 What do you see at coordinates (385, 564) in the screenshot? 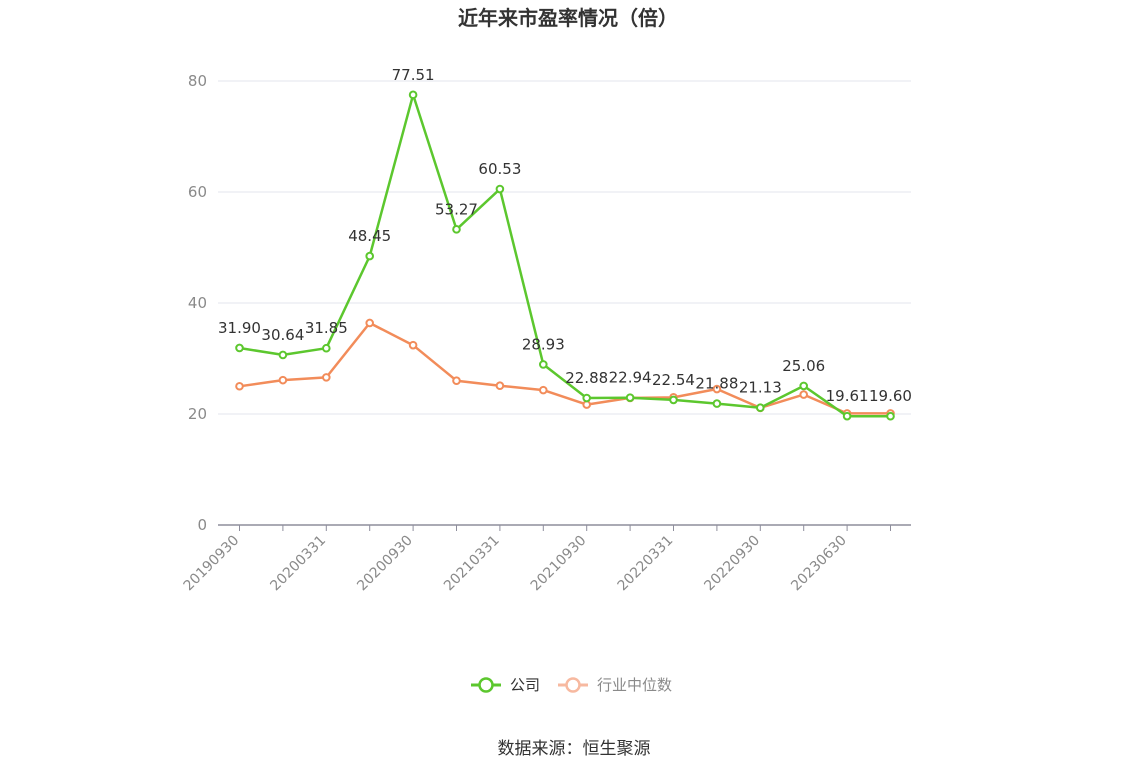
I see `x-tick-label-20200930: 20200930` at bounding box center [385, 564].